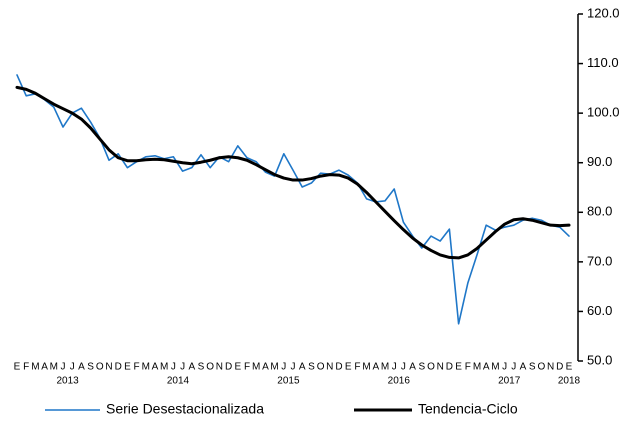 The image size is (640, 423). What do you see at coordinates (468, 409) in the screenshot?
I see `legend-label: Tendencia-Ciclo` at bounding box center [468, 409].